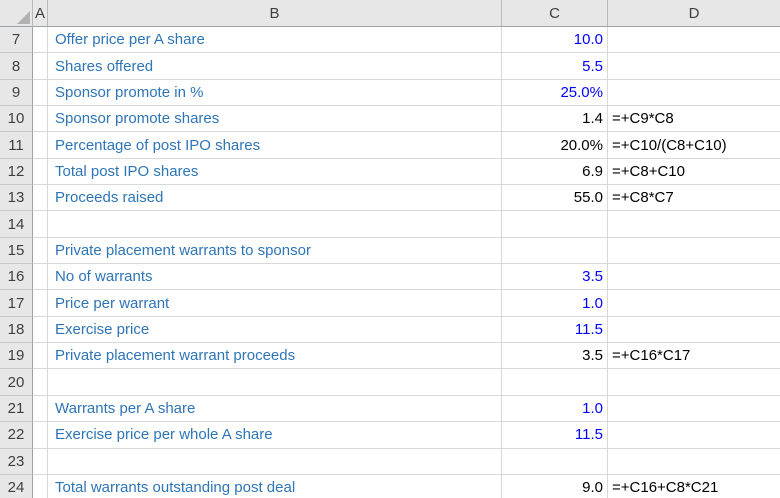 The height and width of the screenshot is (498, 780). I want to click on cell-label: Price per warrant, so click(275, 303).